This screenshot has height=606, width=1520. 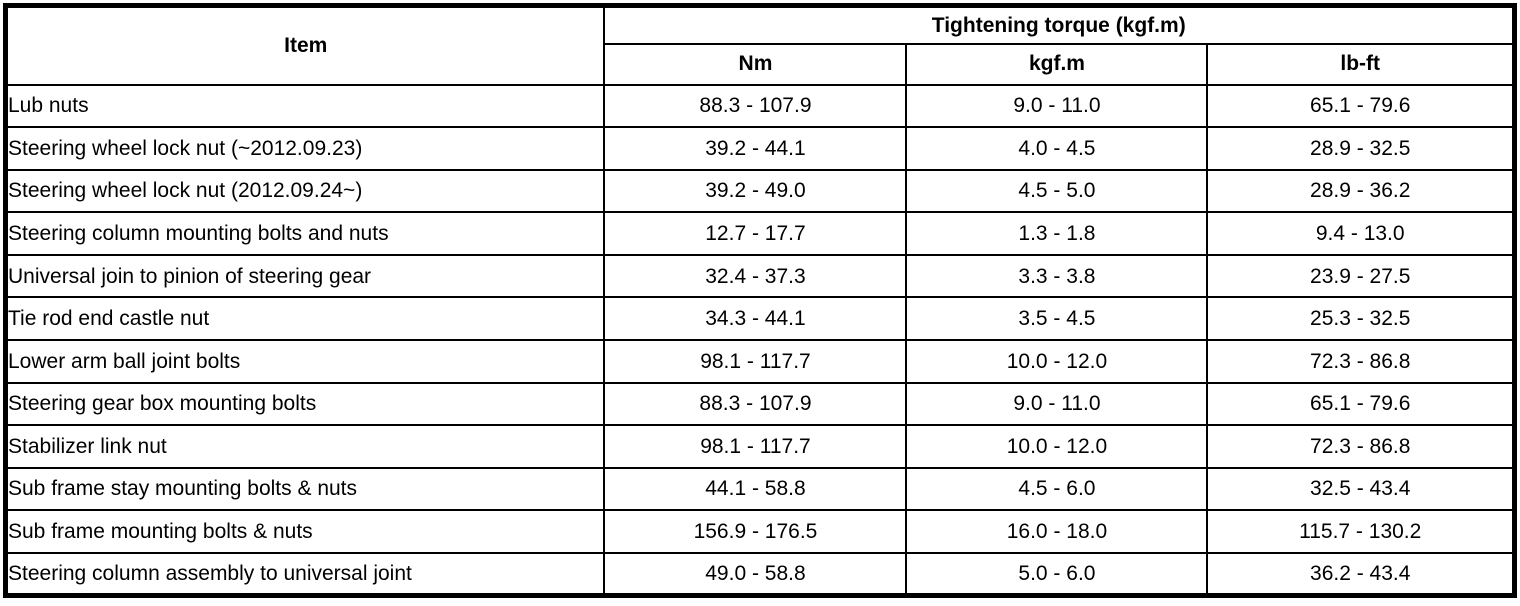 I want to click on nm-cell: 12.7 - 17.7, so click(x=755, y=233).